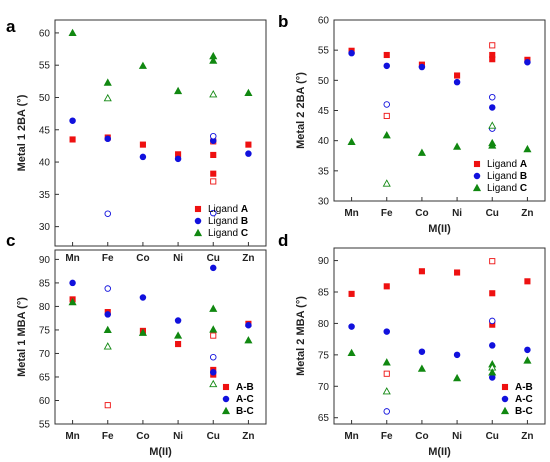 Image resolution: width=550 pixels, height=462 pixels. I want to click on y-tick-label: 30, so click(324, 202).